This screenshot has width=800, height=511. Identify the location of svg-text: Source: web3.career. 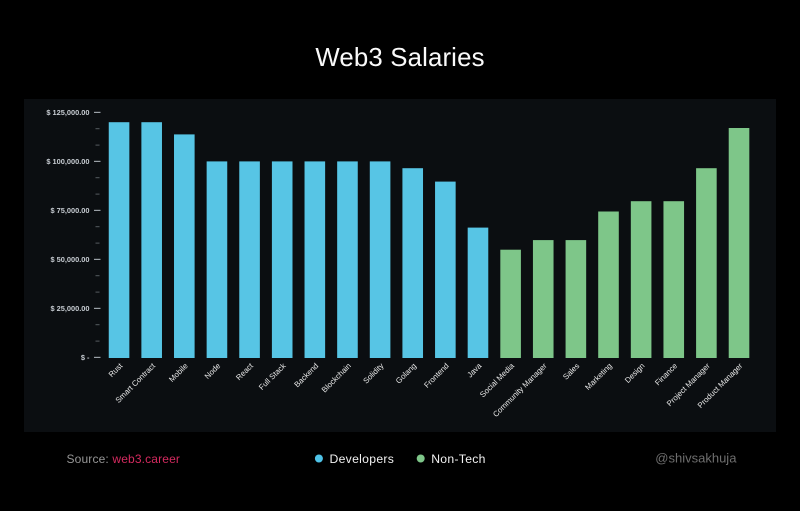
(124, 459).